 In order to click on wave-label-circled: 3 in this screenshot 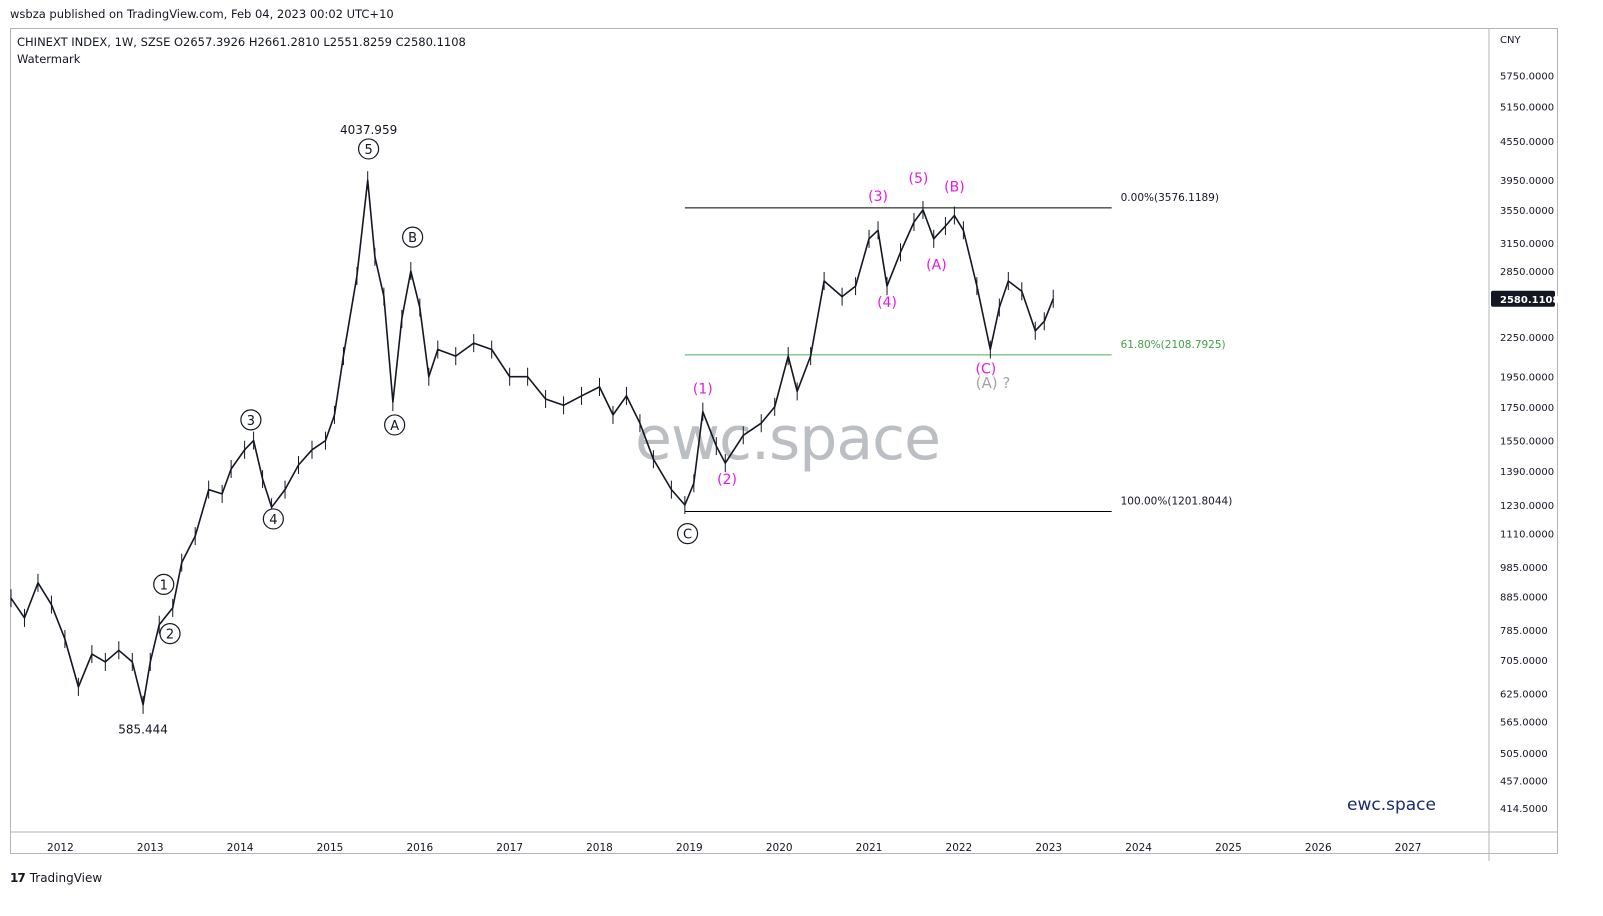, I will do `click(251, 421)`.